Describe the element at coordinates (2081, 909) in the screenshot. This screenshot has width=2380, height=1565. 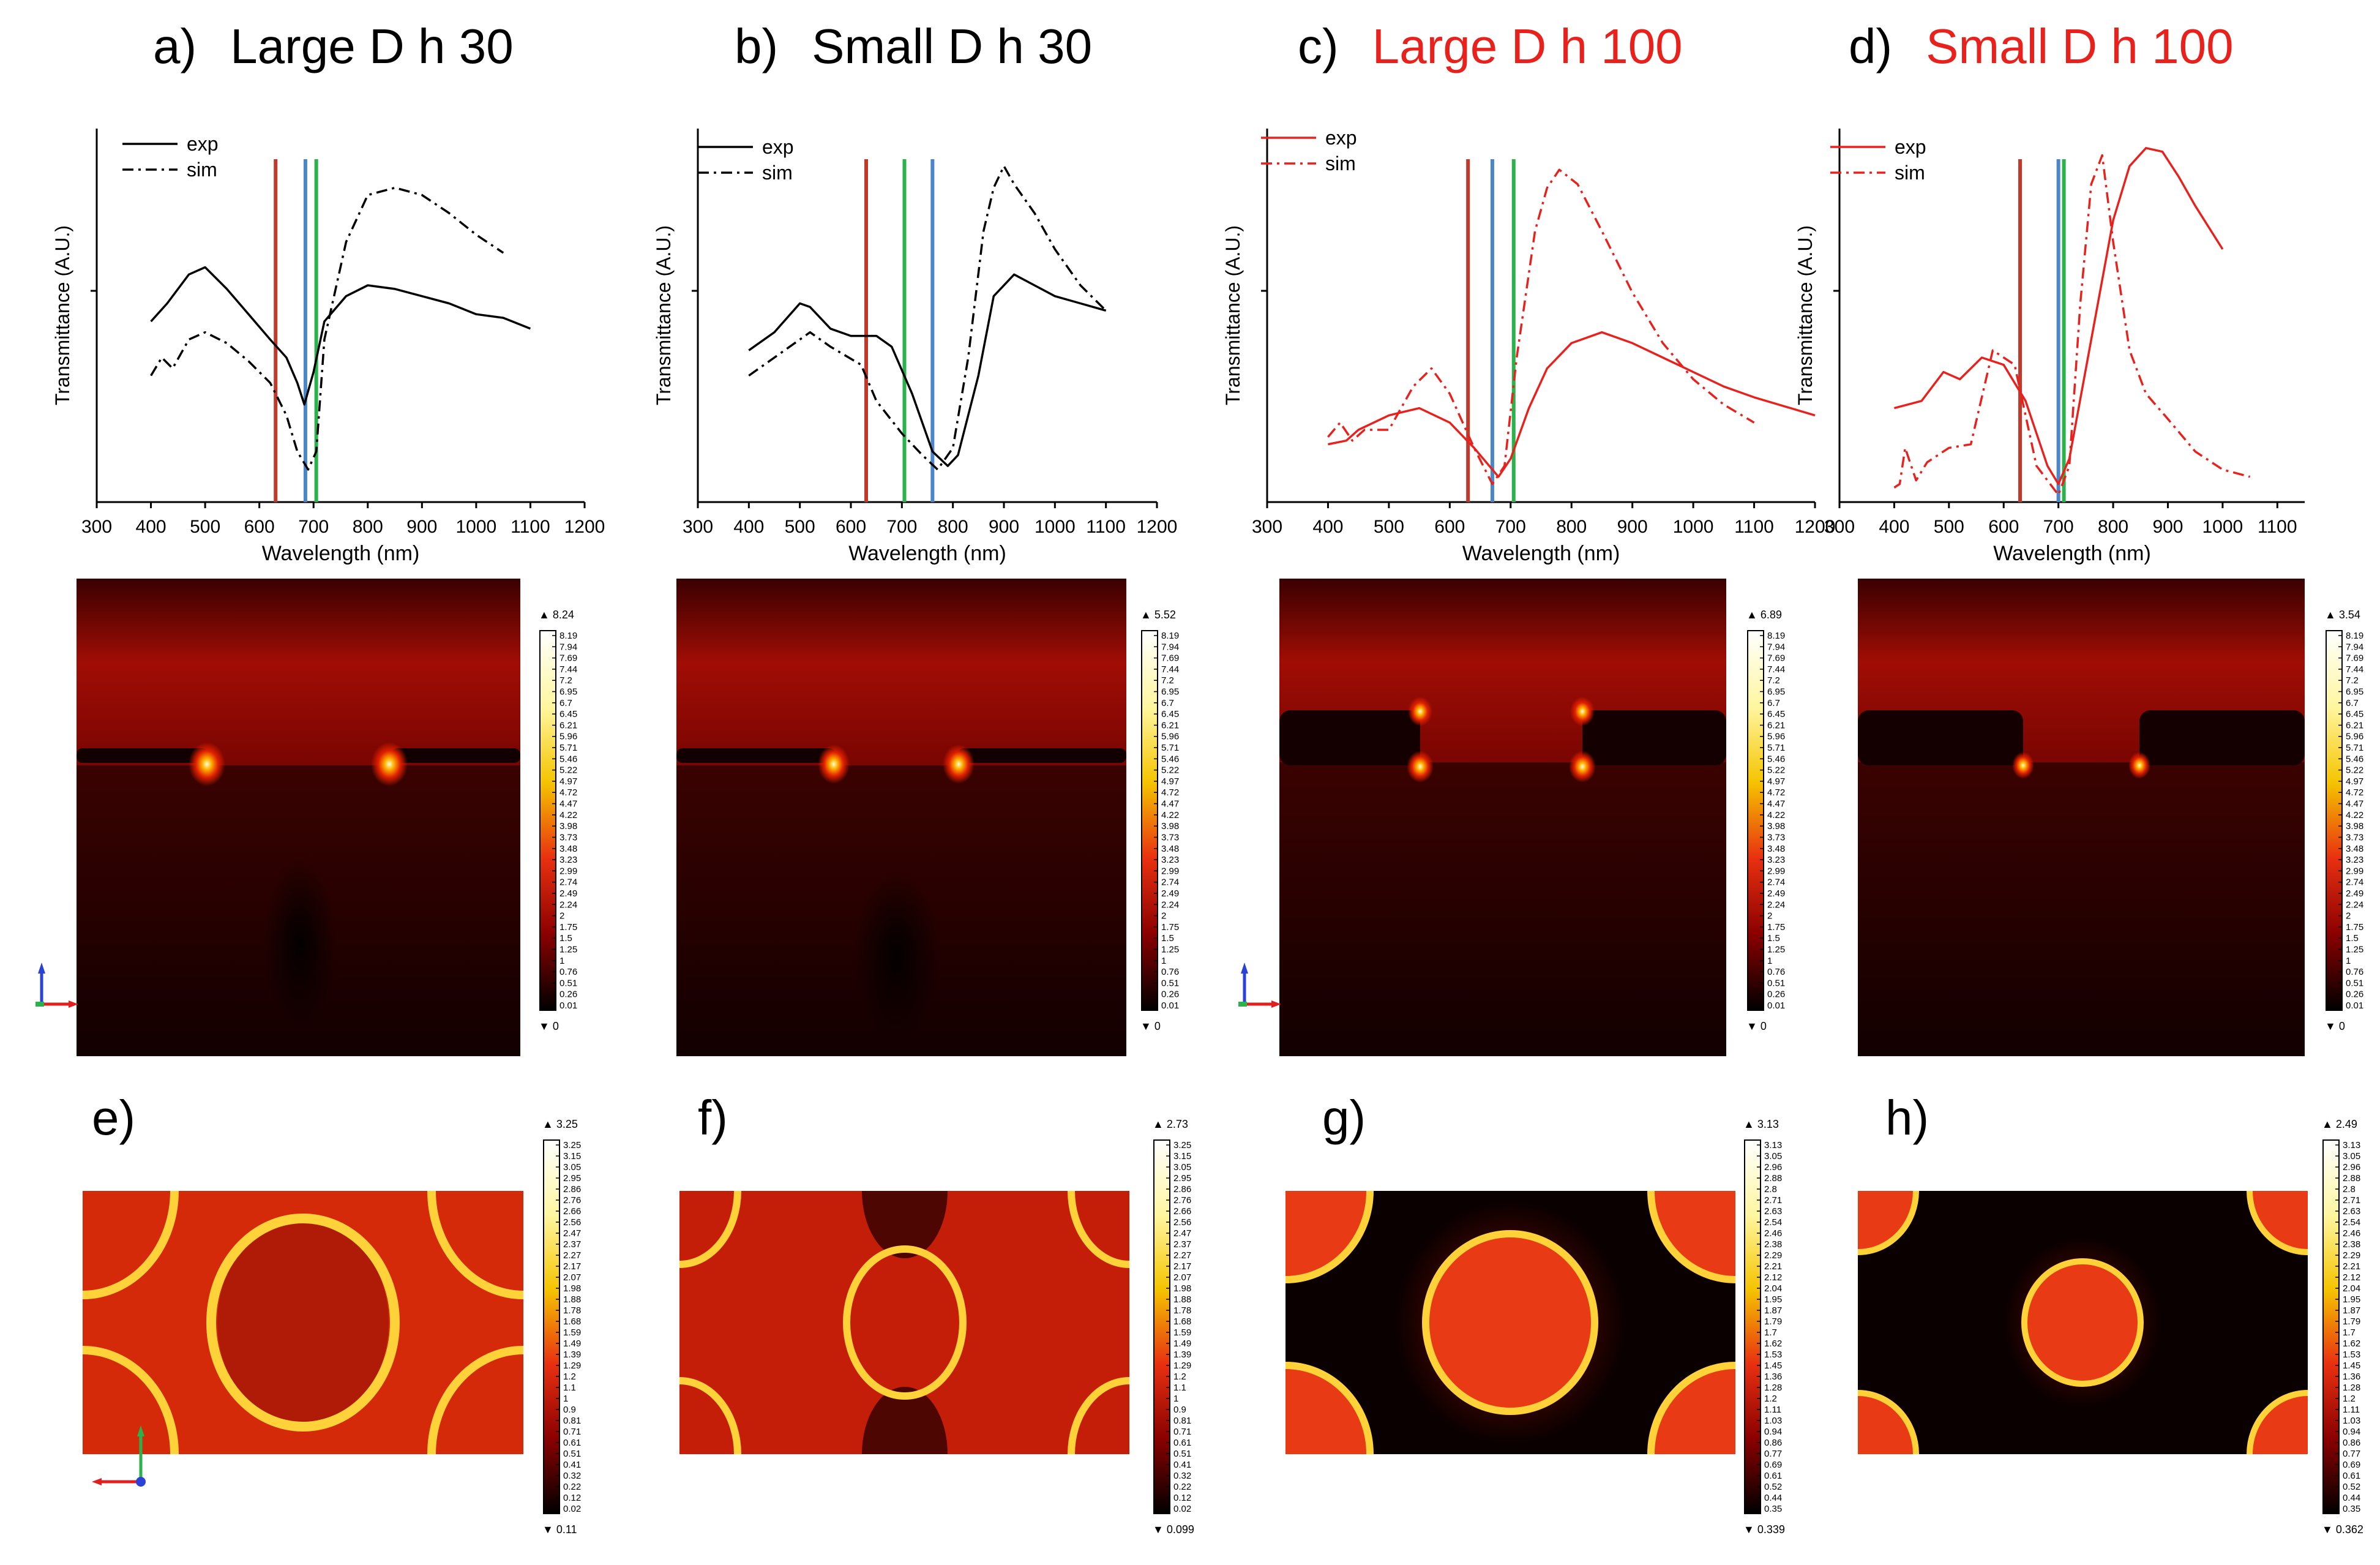
I see `field-map-d-bottom` at that location.